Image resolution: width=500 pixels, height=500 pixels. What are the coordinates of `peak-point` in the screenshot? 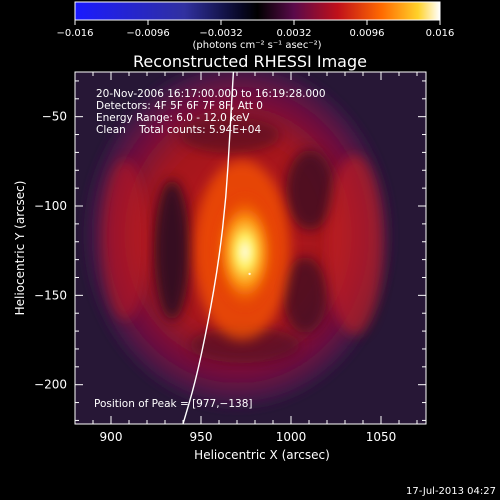 It's located at (249, 274).